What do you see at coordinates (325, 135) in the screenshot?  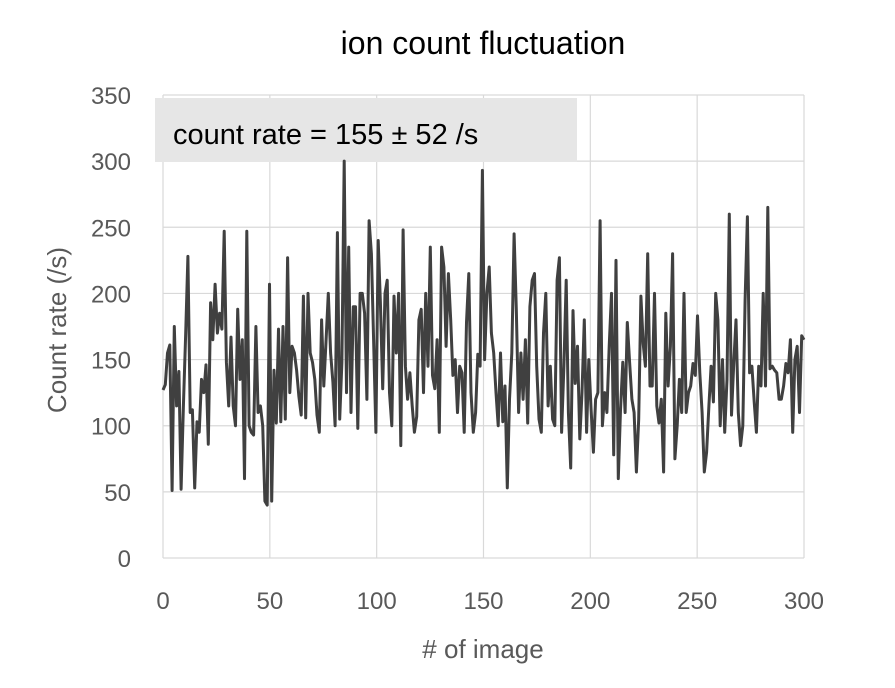 I see `annotation-text: count rate = 155 ± 52 /s` at bounding box center [325, 135].